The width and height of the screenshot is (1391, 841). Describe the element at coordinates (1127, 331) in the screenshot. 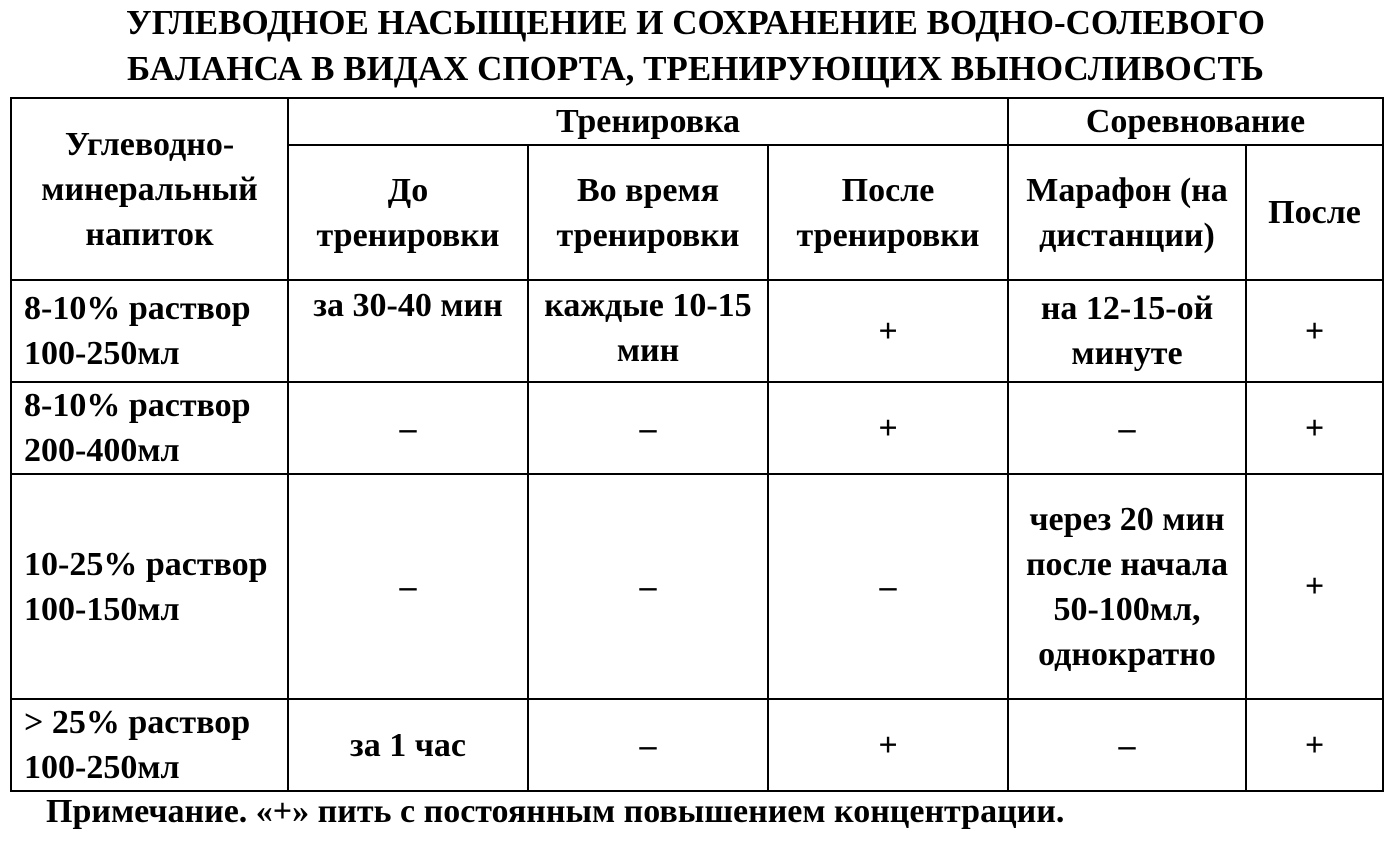

I see `cell: на 12-15-ой минуте` at that location.